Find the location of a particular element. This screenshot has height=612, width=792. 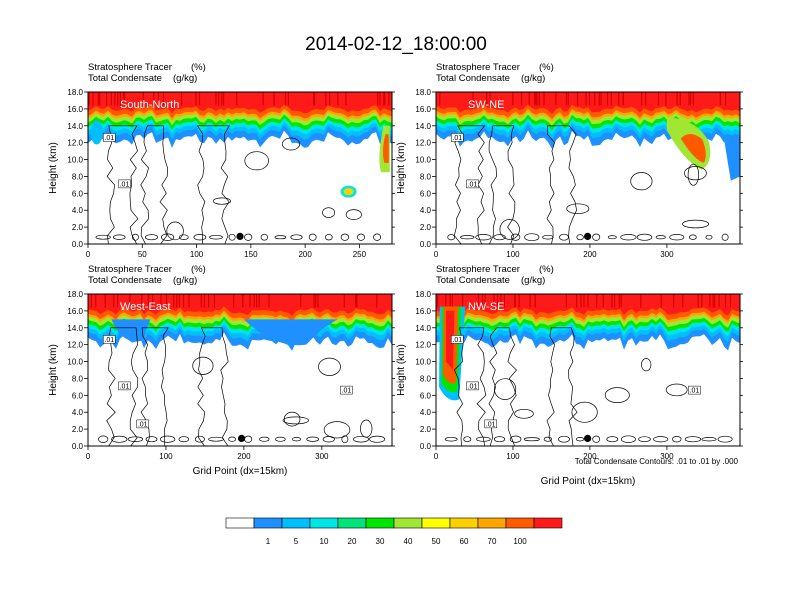

y-tick-label: 16.0 is located at coordinates (75, 311).